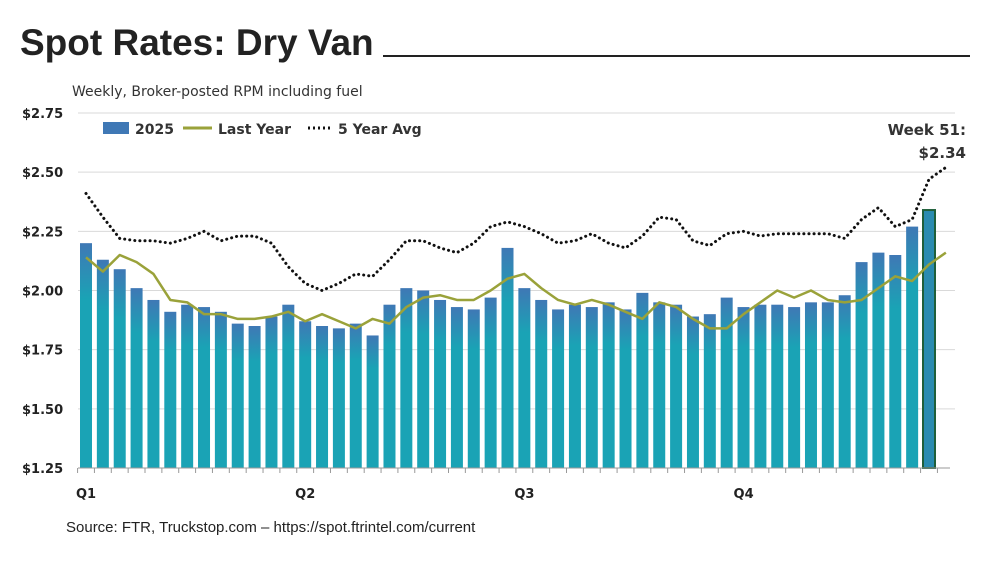 The height and width of the screenshot is (562, 1000). Describe the element at coordinates (42, 232) in the screenshot. I see `y-tick-label: $2.25` at that location.